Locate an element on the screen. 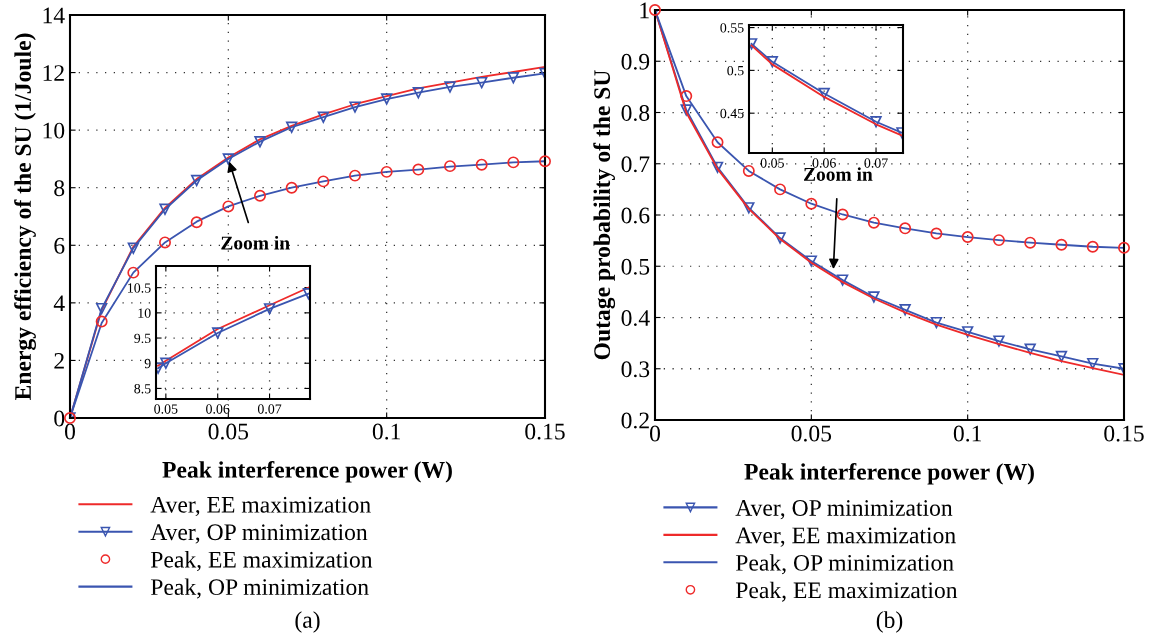 This screenshot has height=638, width=1152. y-tick-label: 8 is located at coordinates (59, 188).